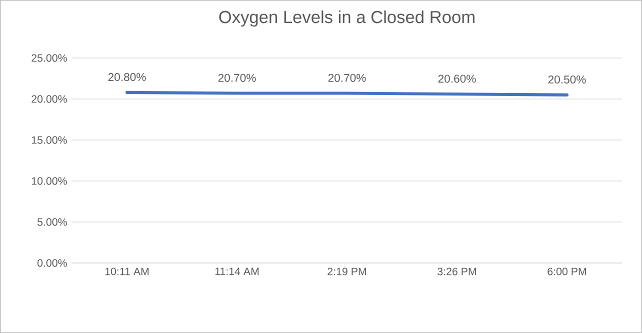 Image resolution: width=642 pixels, height=333 pixels. Describe the element at coordinates (567, 80) in the screenshot. I see `data-label: 20.50%` at that location.